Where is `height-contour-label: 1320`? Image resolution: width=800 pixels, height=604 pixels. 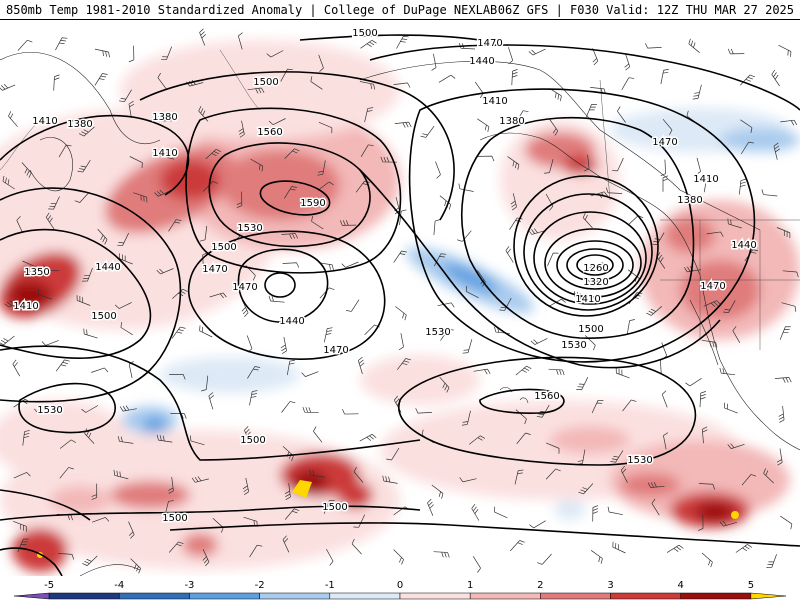 height-contour-label: 1320 is located at coordinates (595, 282).